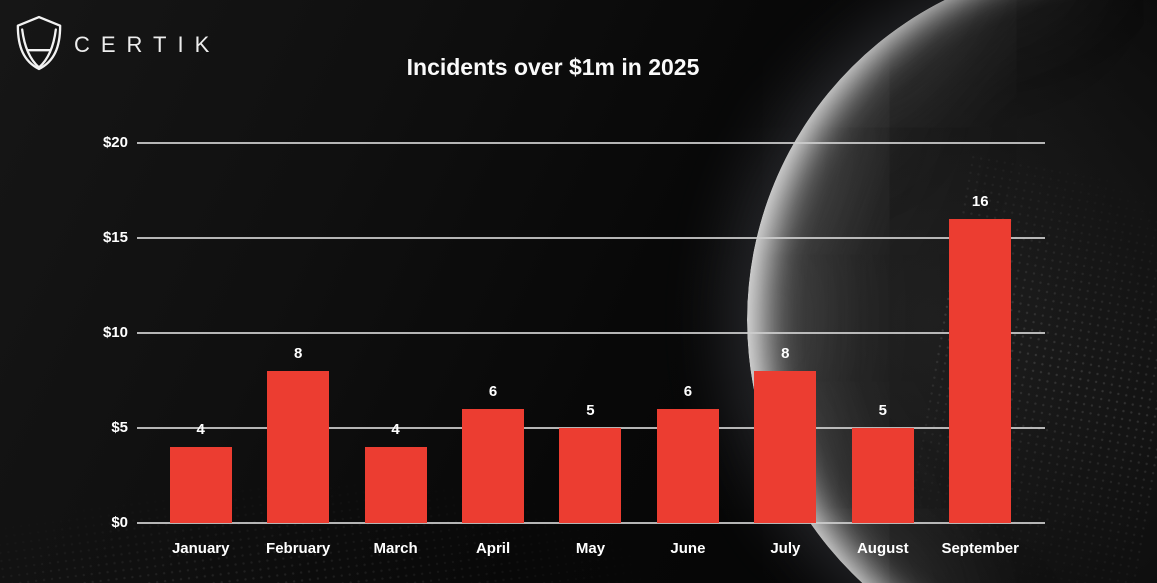 This screenshot has width=1157, height=583. Describe the element at coordinates (590, 475) in the screenshot. I see `bar-may` at that location.